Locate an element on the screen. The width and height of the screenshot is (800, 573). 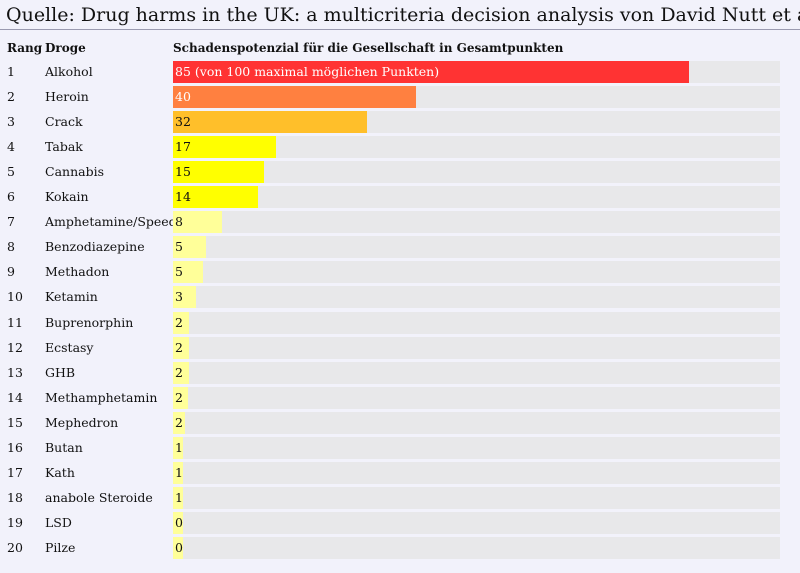
drug-label: Mephedron is located at coordinates (82, 422).